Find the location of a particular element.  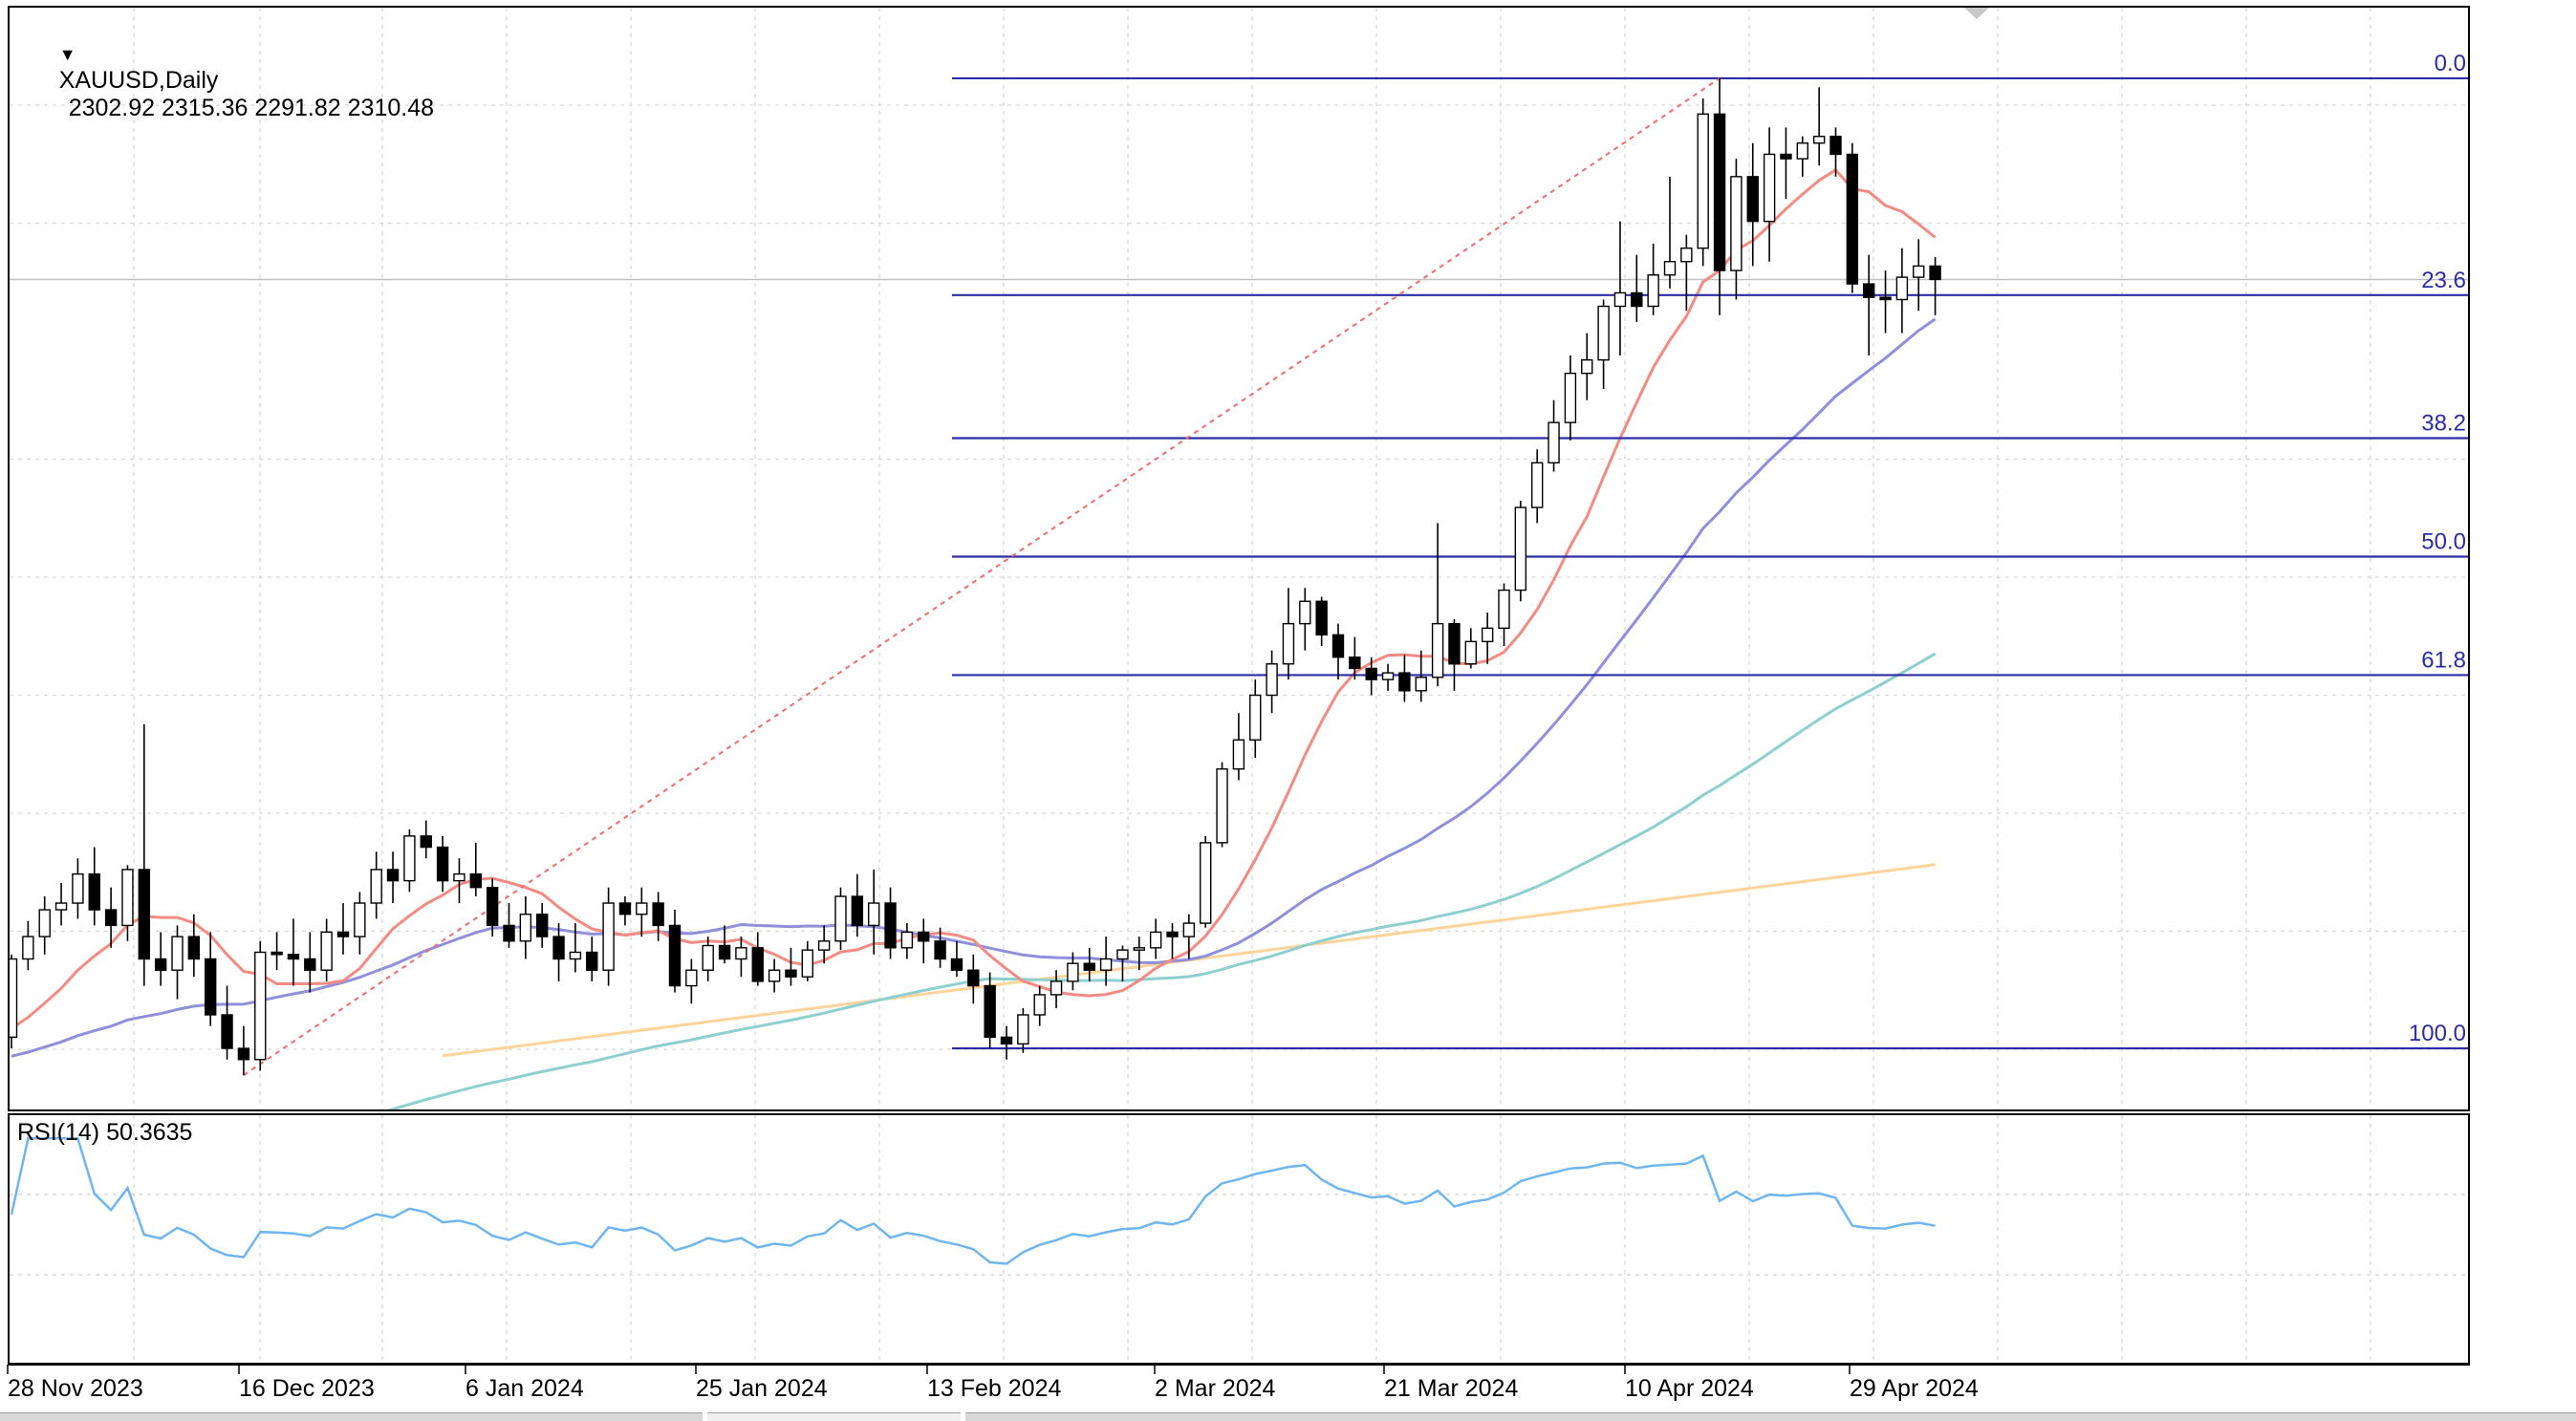

chart-tab-active is located at coordinates (834, 1416).